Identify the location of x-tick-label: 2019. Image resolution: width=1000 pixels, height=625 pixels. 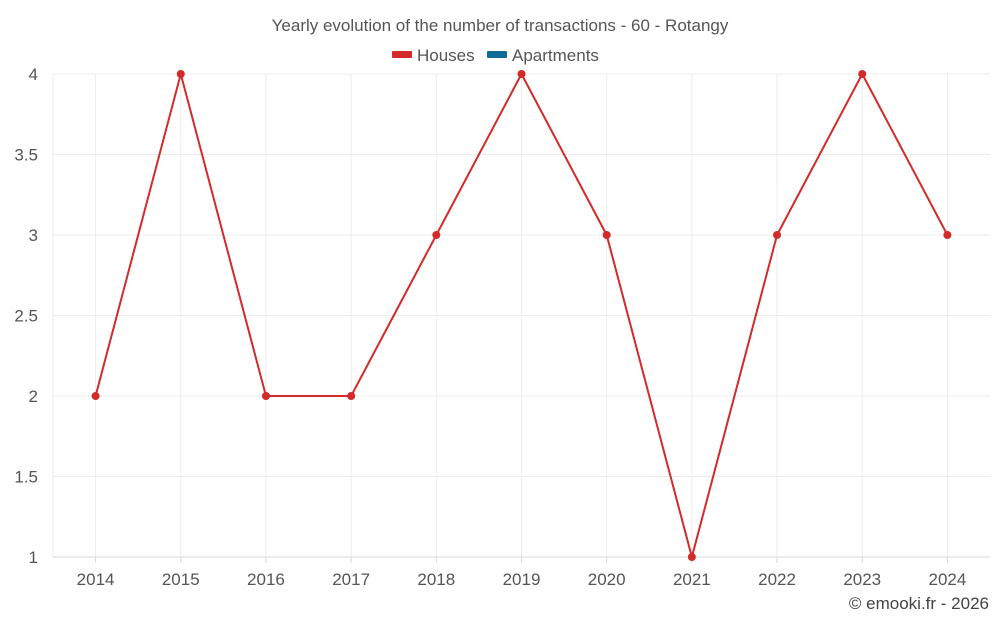
(522, 579).